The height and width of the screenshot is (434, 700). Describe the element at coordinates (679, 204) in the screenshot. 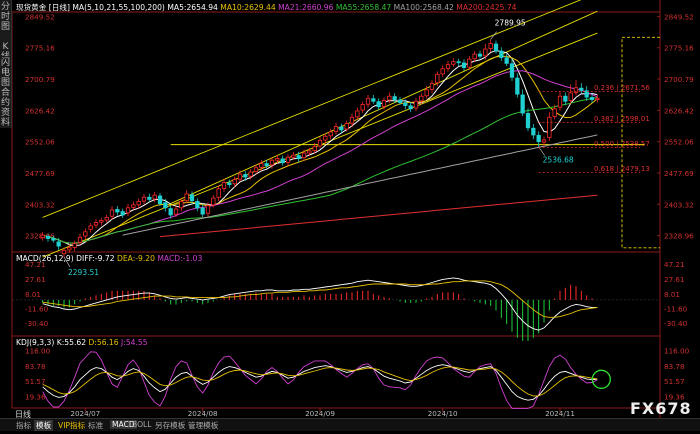

I see `price-tick-label-6: 2403.32` at that location.